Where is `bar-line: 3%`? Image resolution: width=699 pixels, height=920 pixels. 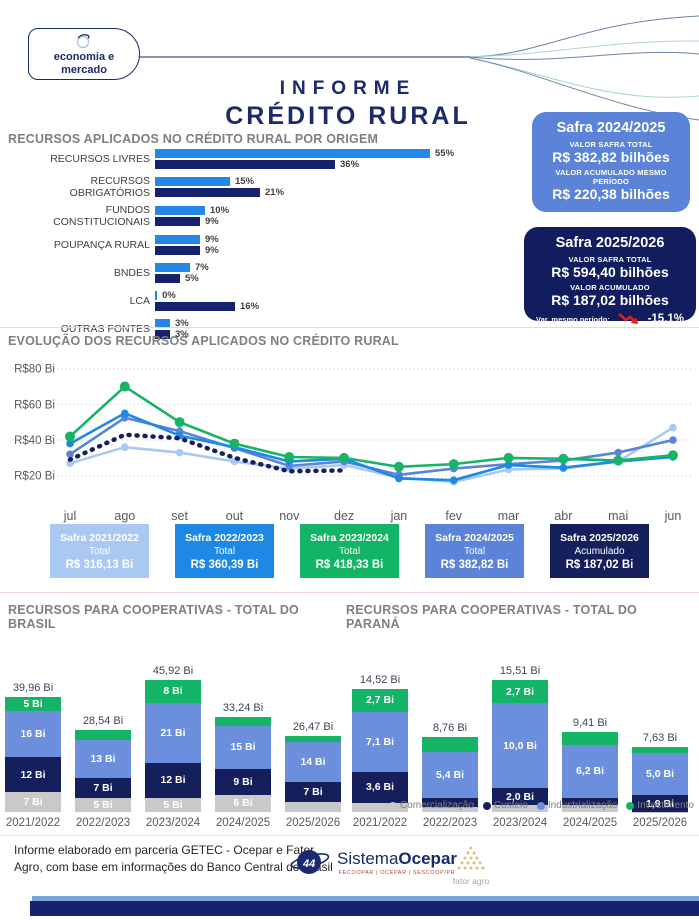 bar-line: 3% is located at coordinates (341, 334).